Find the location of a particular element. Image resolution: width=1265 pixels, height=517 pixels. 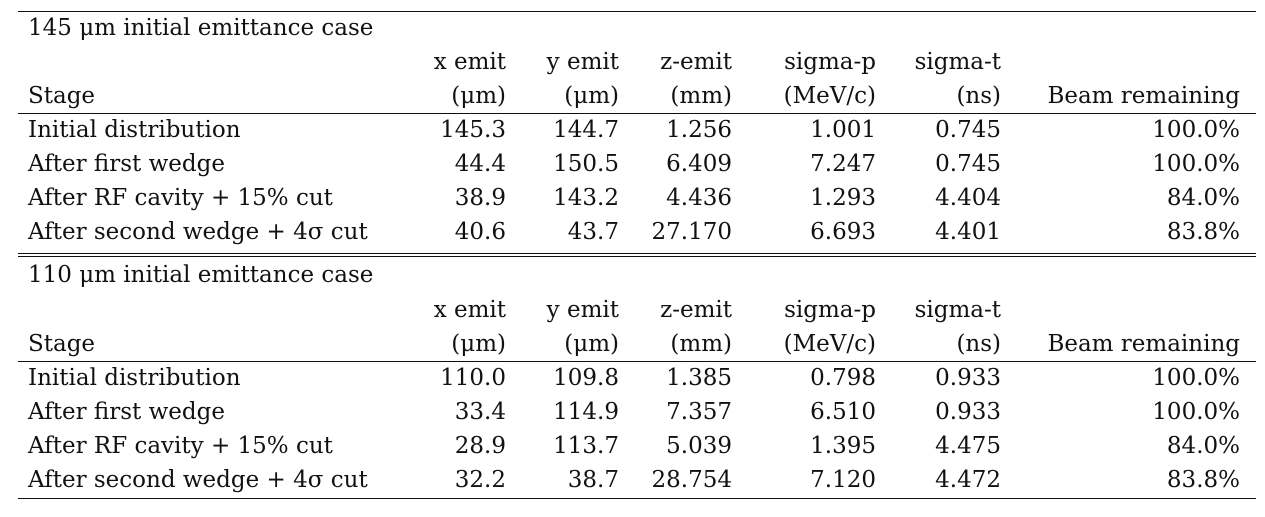

row-sigma-t: 4.472 is located at coordinates (968, 480).